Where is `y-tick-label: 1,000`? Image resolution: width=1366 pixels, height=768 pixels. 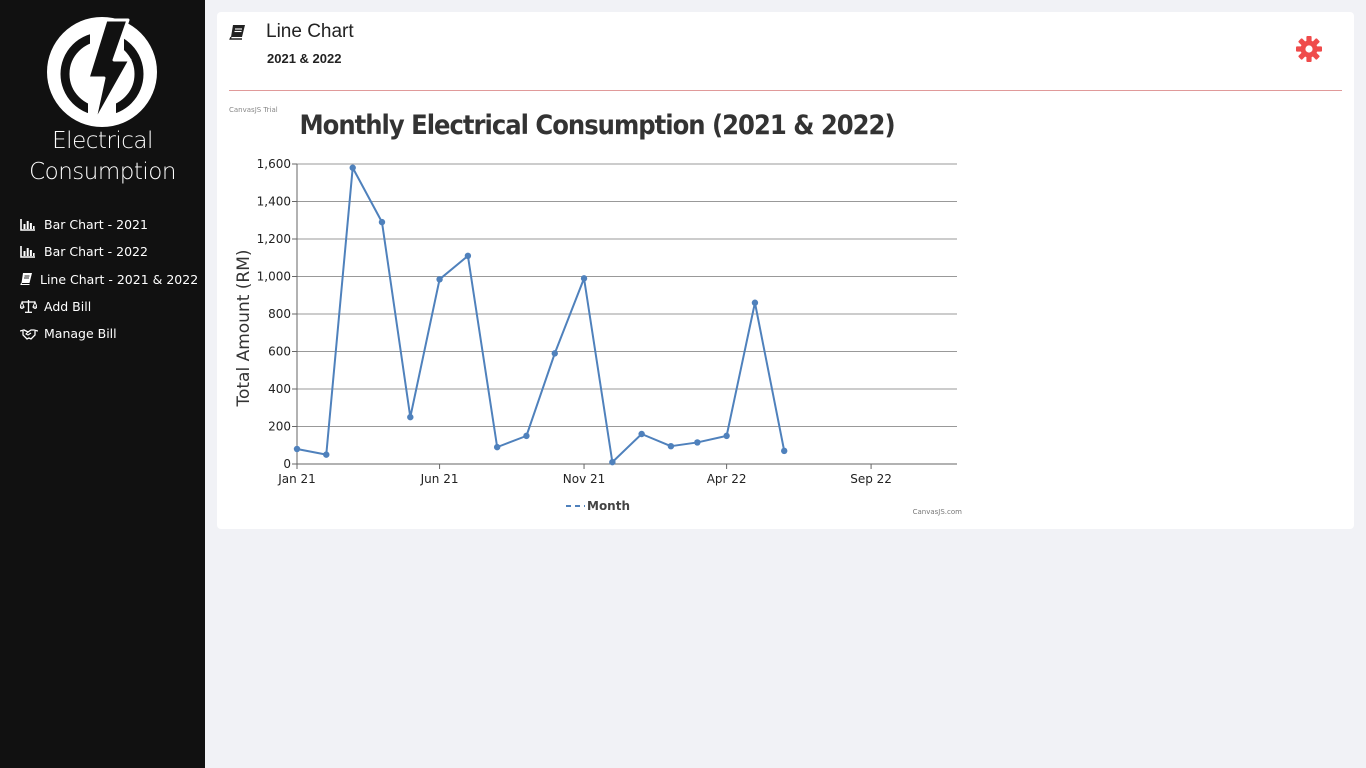
y-tick-label: 1,000 is located at coordinates (274, 277).